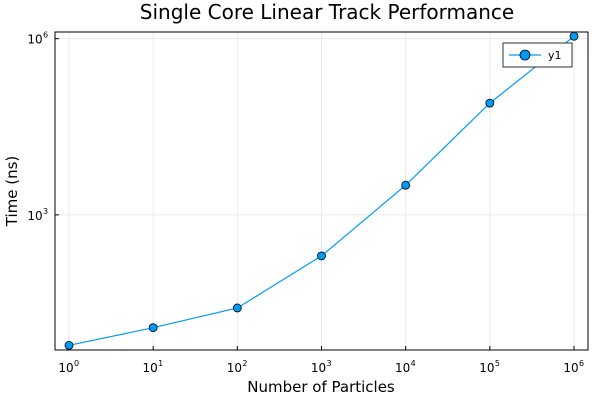 The width and height of the screenshot is (600, 400). What do you see at coordinates (12, 192) in the screenshot?
I see `y-axis-label: Time (ns)` at bounding box center [12, 192].